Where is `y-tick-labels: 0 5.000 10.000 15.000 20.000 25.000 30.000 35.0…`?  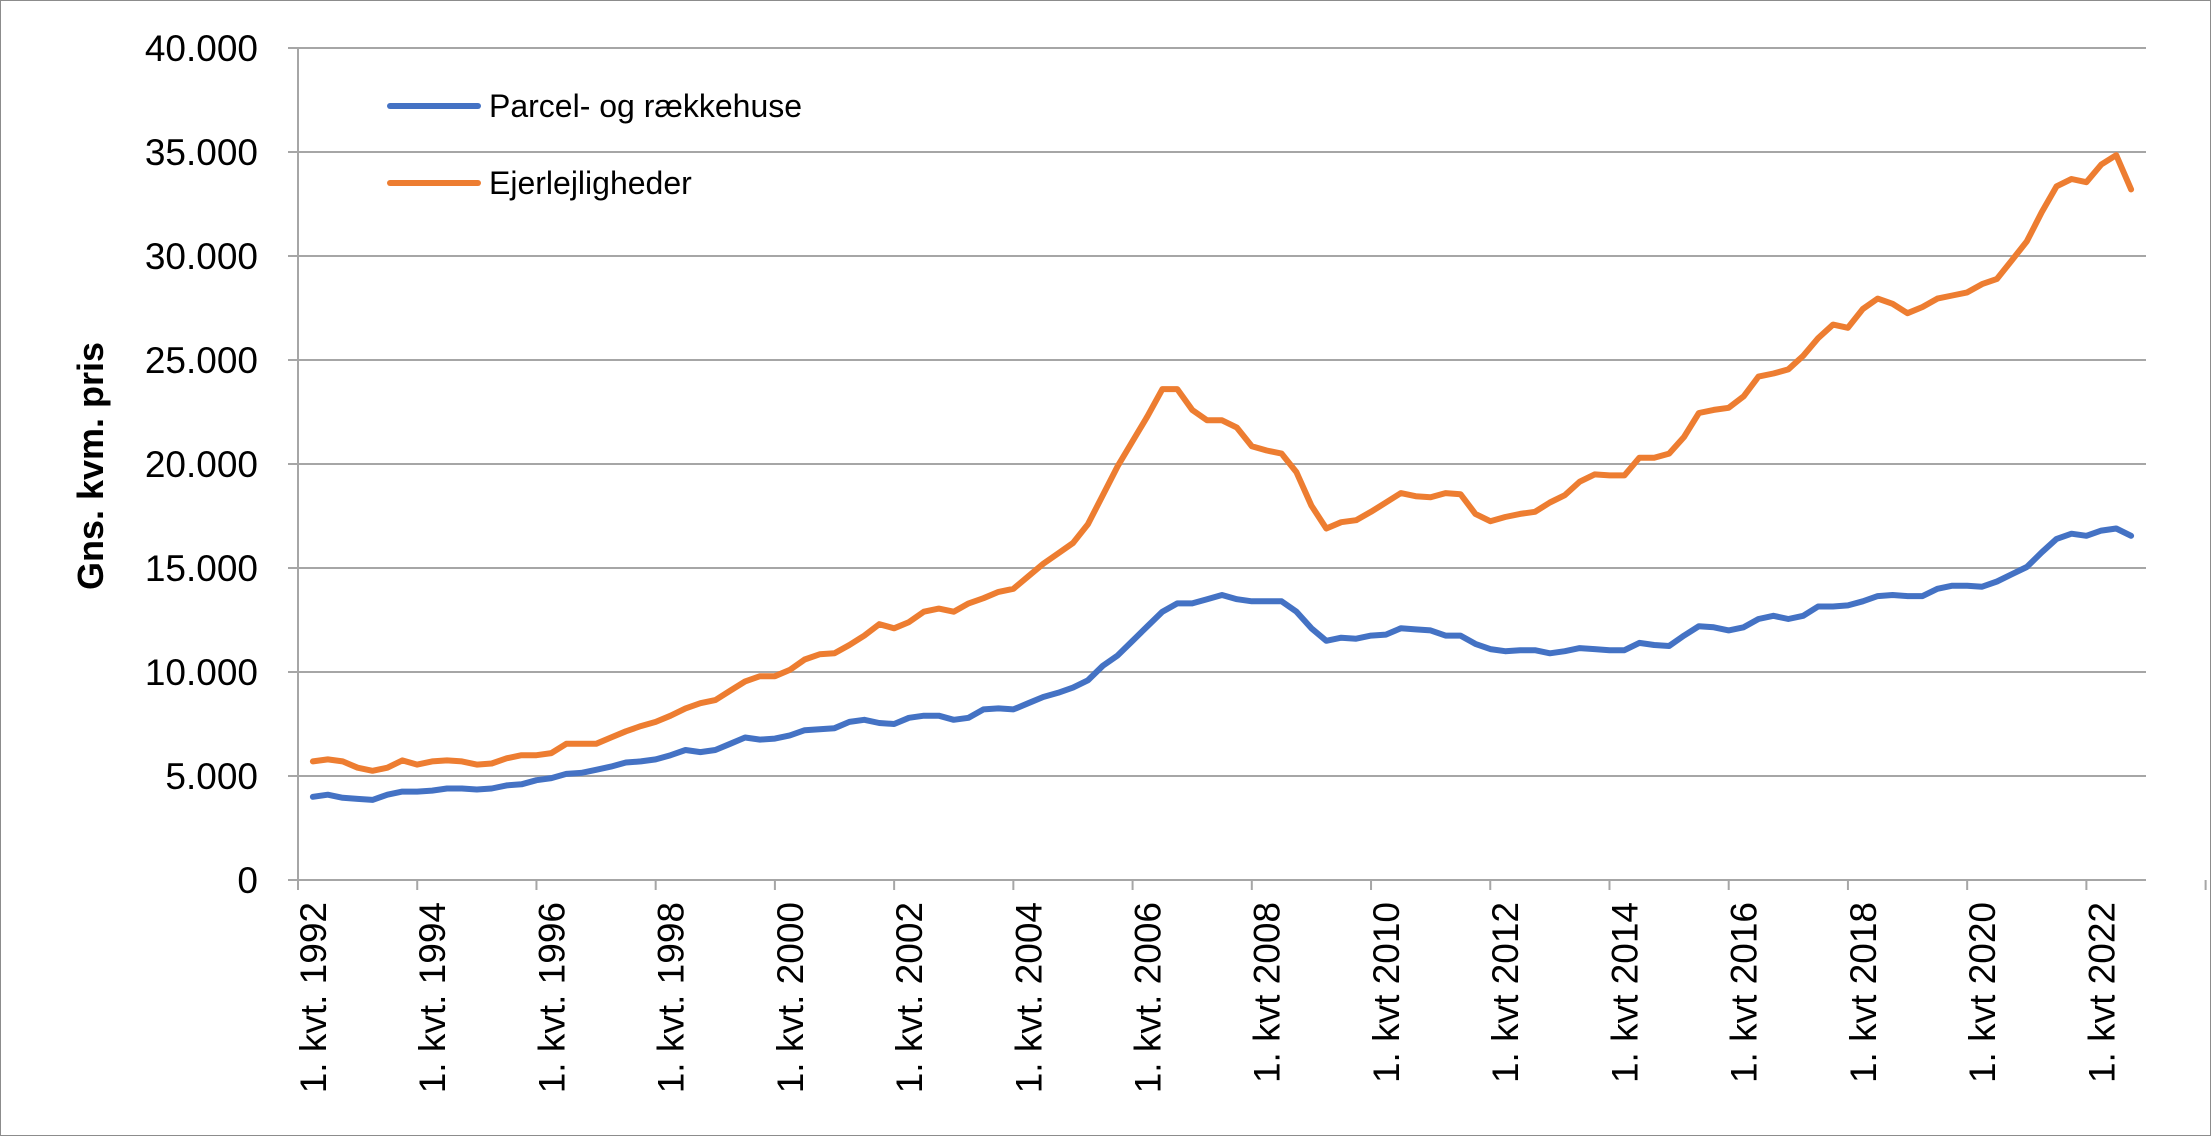 y-tick-labels: 0 5.000 10.000 15.000 20.000 25.000 30.000 35.0… is located at coordinates (201, 464).